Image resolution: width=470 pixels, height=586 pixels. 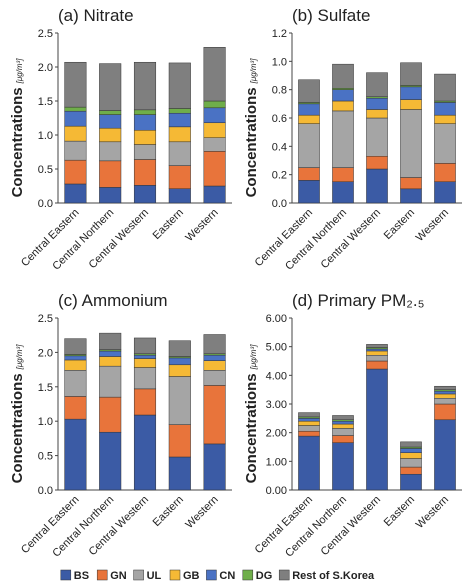 I want to click on y-tick-label: 4.00, so click(x=276, y=376).